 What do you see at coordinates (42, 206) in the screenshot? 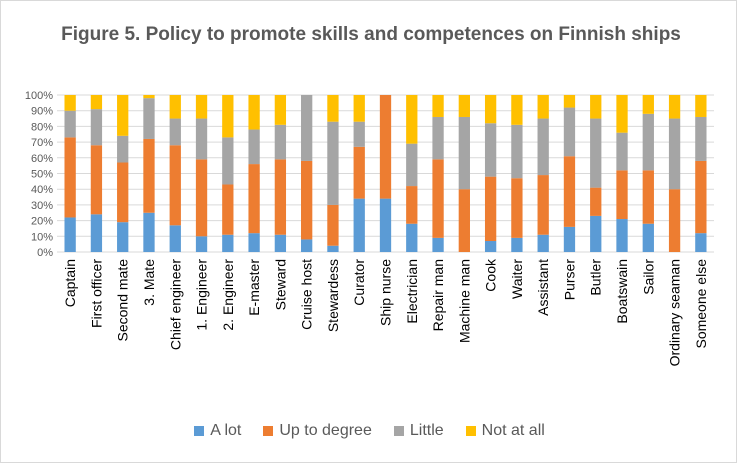
I see `y-tick-label: 30%` at bounding box center [42, 206].